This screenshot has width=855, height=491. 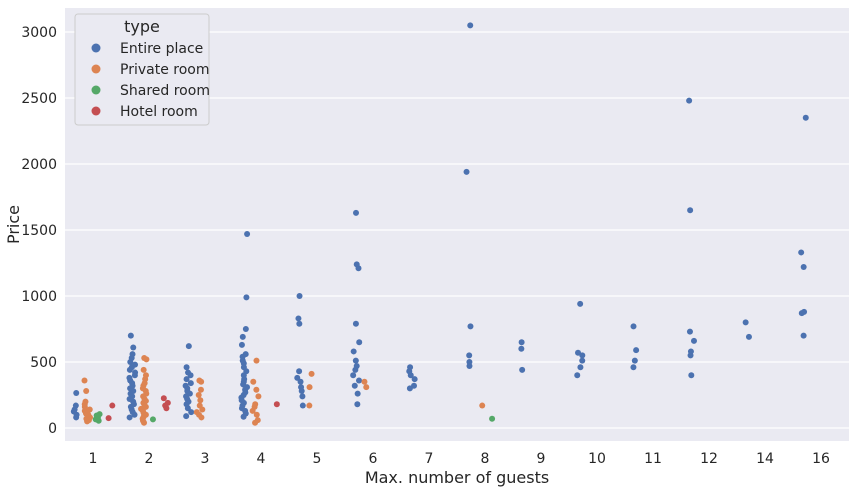 What do you see at coordinates (39, 99) in the screenshot?
I see `y-tick-label: 2500` at bounding box center [39, 99].